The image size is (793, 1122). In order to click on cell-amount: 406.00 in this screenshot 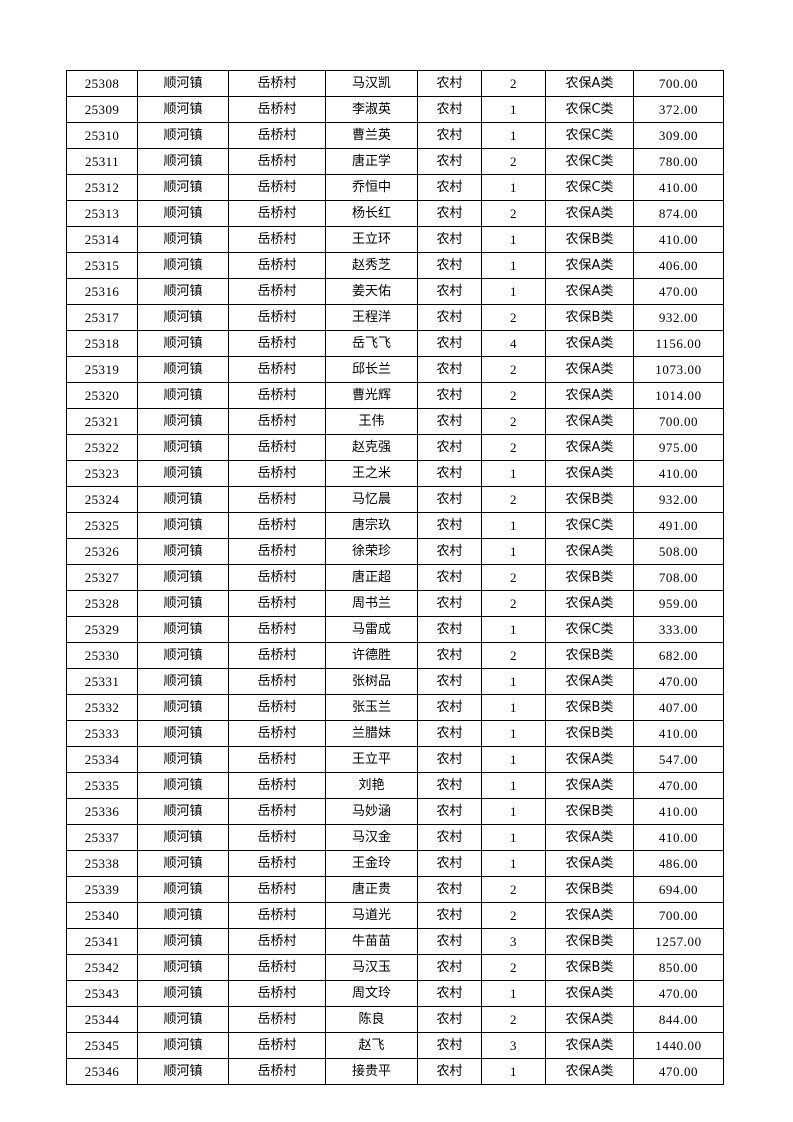, I will do `click(678, 265)`.